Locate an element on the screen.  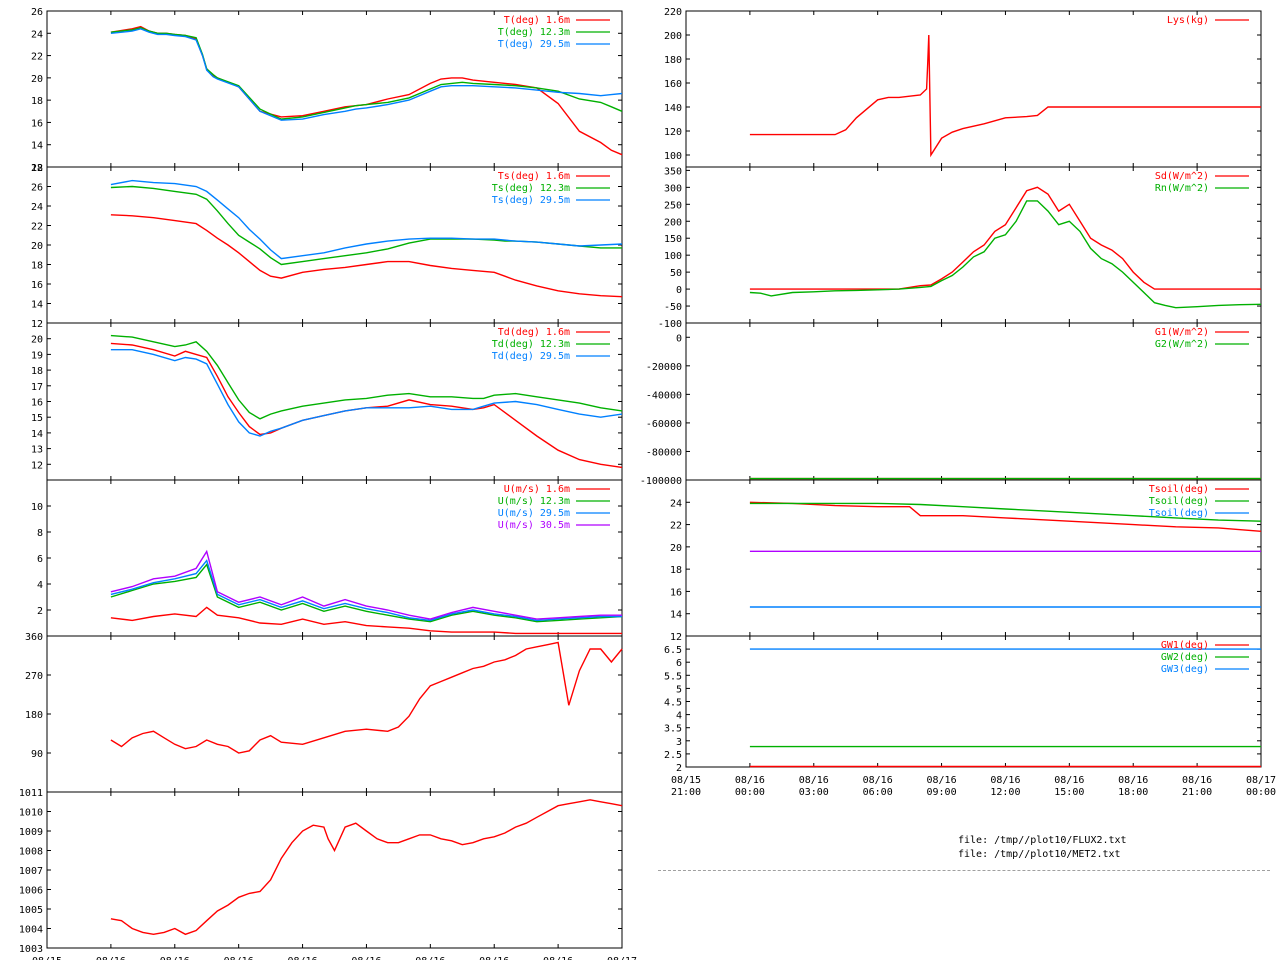
legend-label-0: U(m/s) 1.6m is located at coordinates (537, 489).